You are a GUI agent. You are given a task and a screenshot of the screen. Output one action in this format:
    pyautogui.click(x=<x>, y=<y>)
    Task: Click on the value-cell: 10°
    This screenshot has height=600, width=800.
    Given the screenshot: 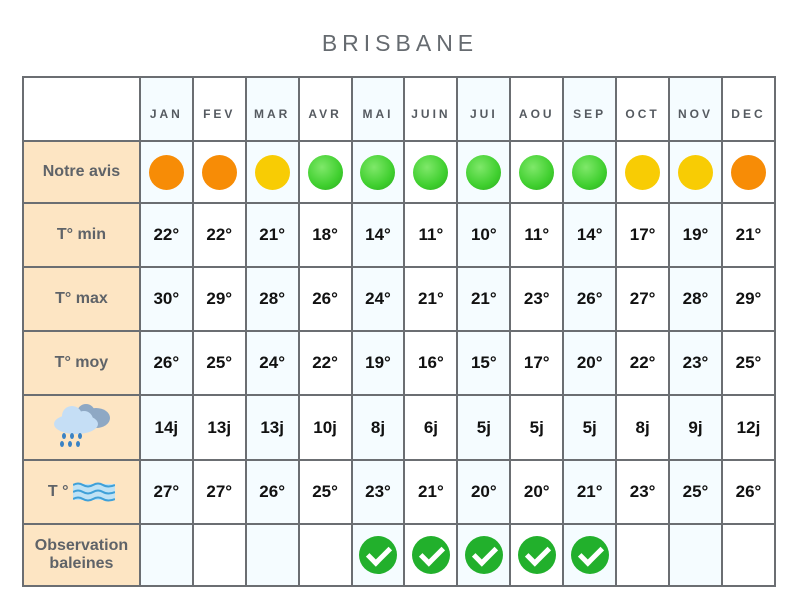 What is the action you would take?
    pyautogui.click(x=484, y=235)
    